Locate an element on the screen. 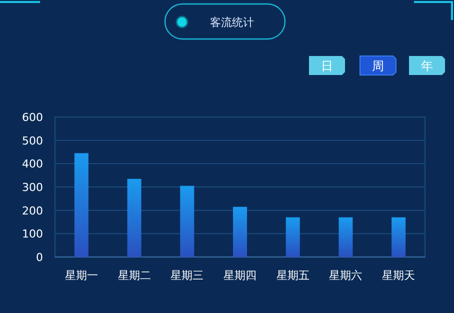 The width and height of the screenshot is (454, 313). text: 周 is located at coordinates (378, 66).